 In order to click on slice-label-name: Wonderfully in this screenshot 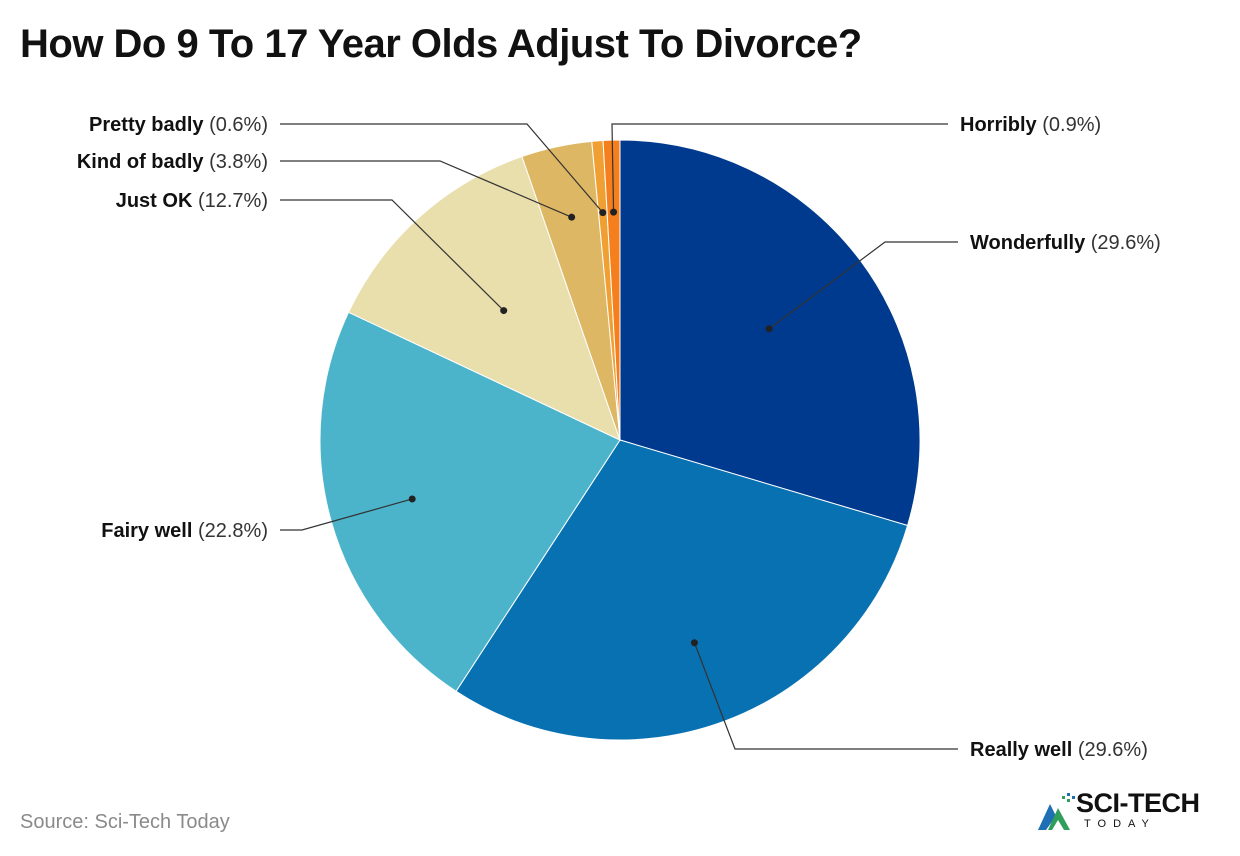, I will do `click(1028, 243)`.